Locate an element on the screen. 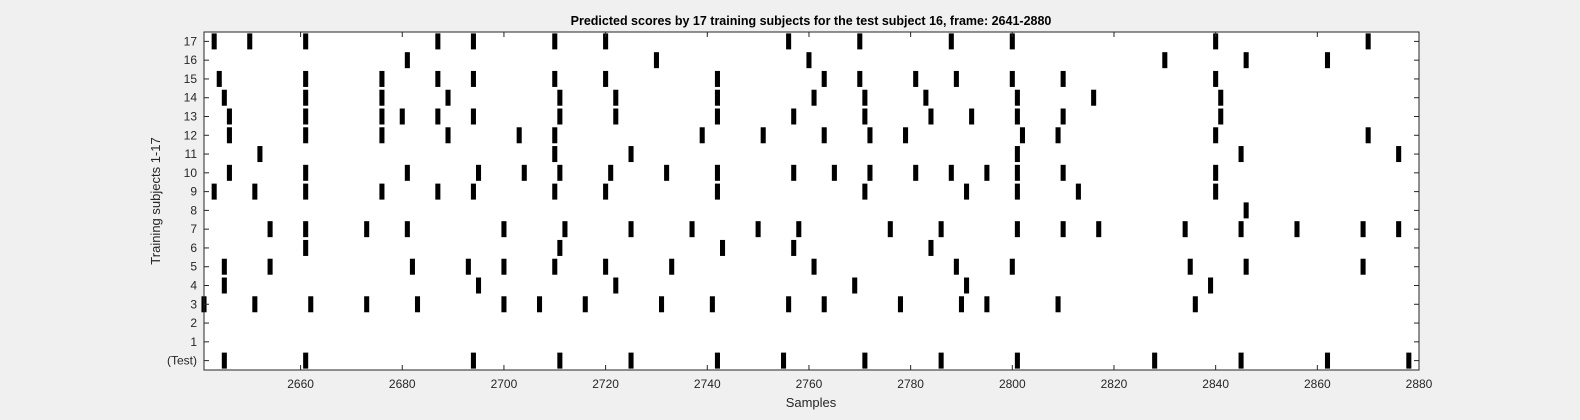  y-tick-label: (Test) is located at coordinates (182, 361).